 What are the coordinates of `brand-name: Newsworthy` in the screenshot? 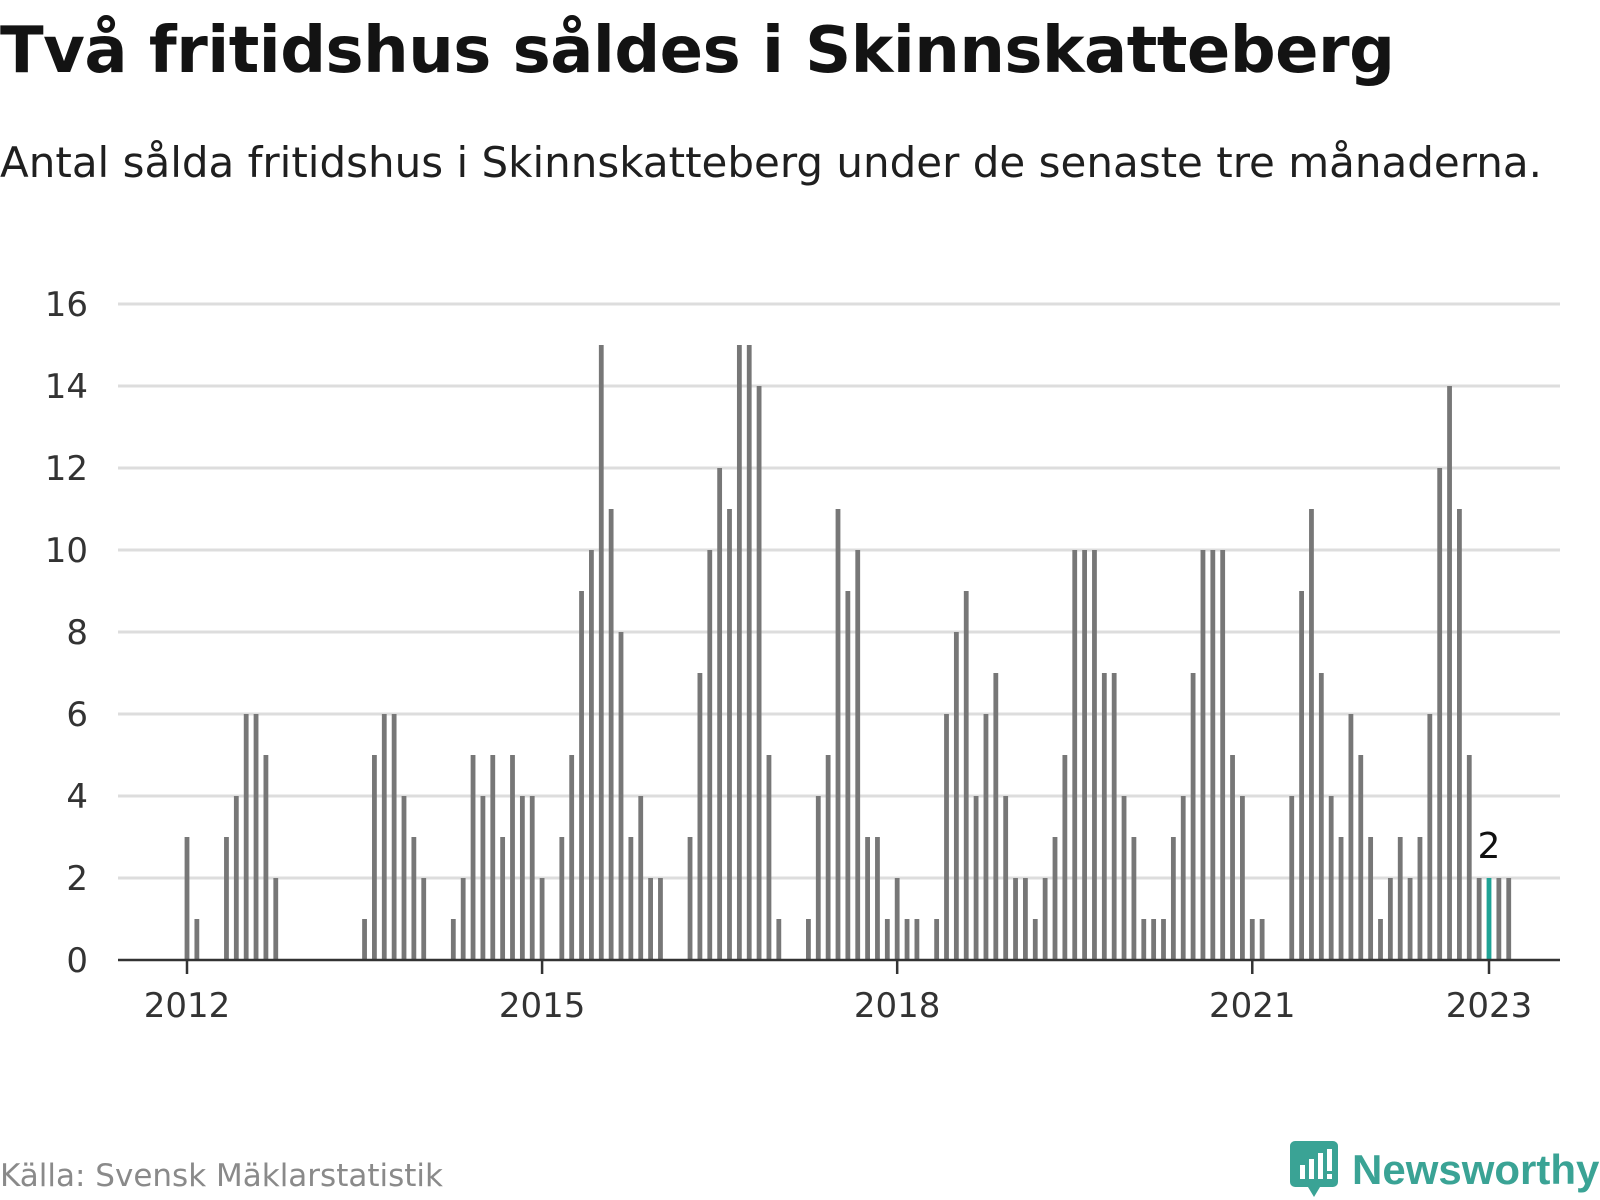 It's located at (1476, 1169).